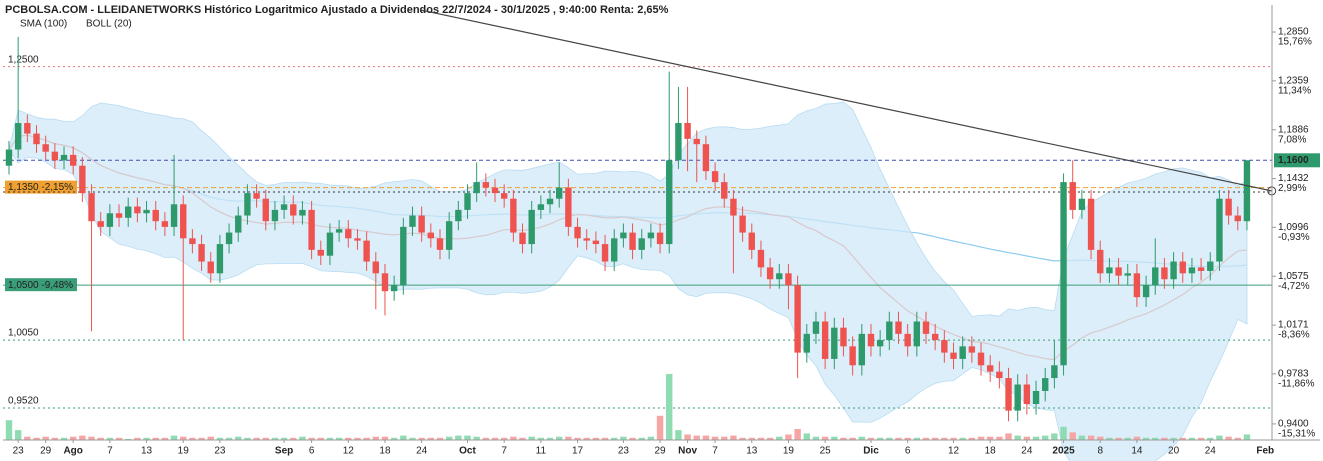  I want to click on x-tick-label: 7, so click(715, 451).